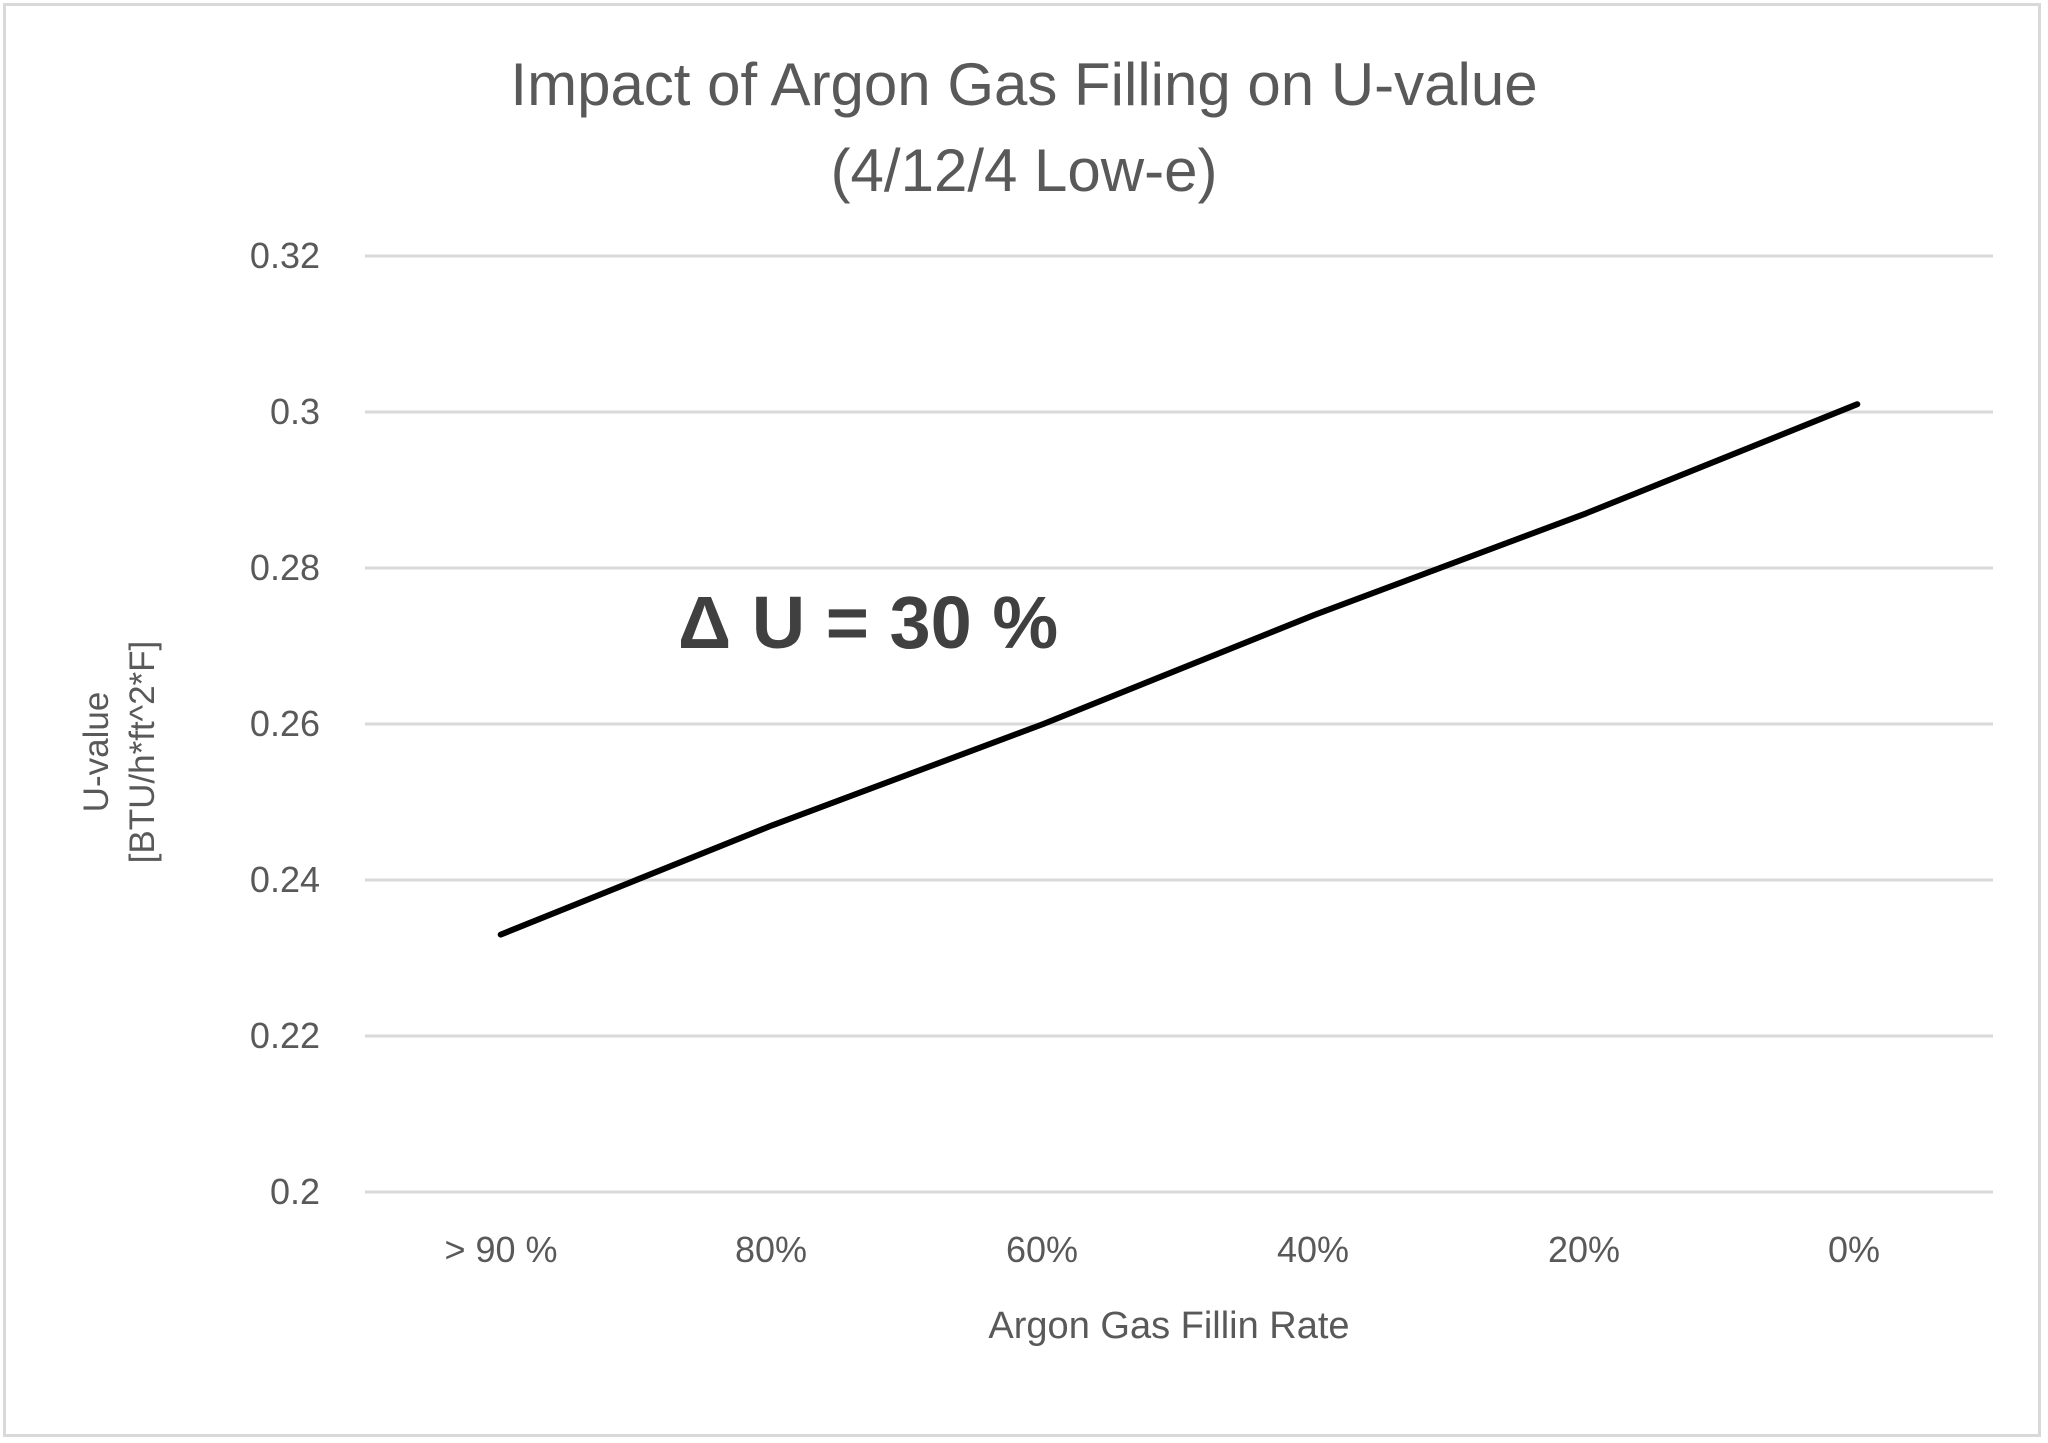 The image size is (2048, 1443). I want to click on x-tick-label: 60%, so click(1042, 1249).